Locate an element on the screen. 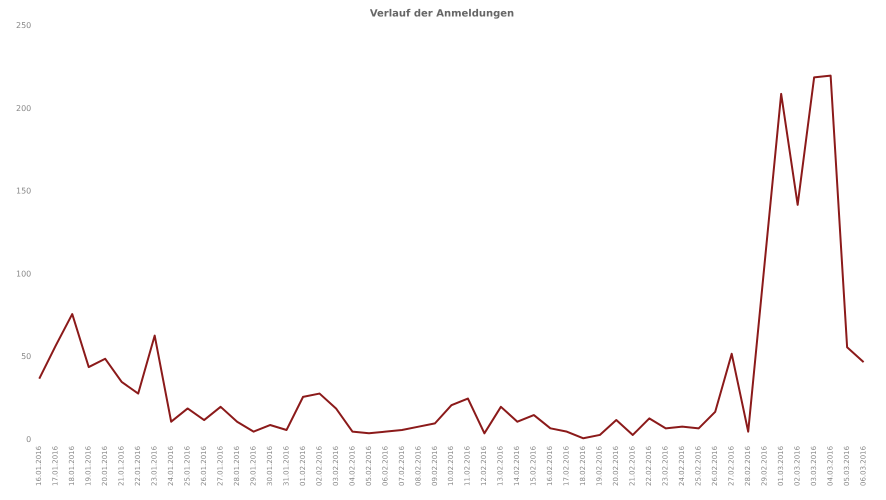 This screenshot has height=500, width=886. chart-title: Verlauf der Anmeldungen is located at coordinates (442, 14).